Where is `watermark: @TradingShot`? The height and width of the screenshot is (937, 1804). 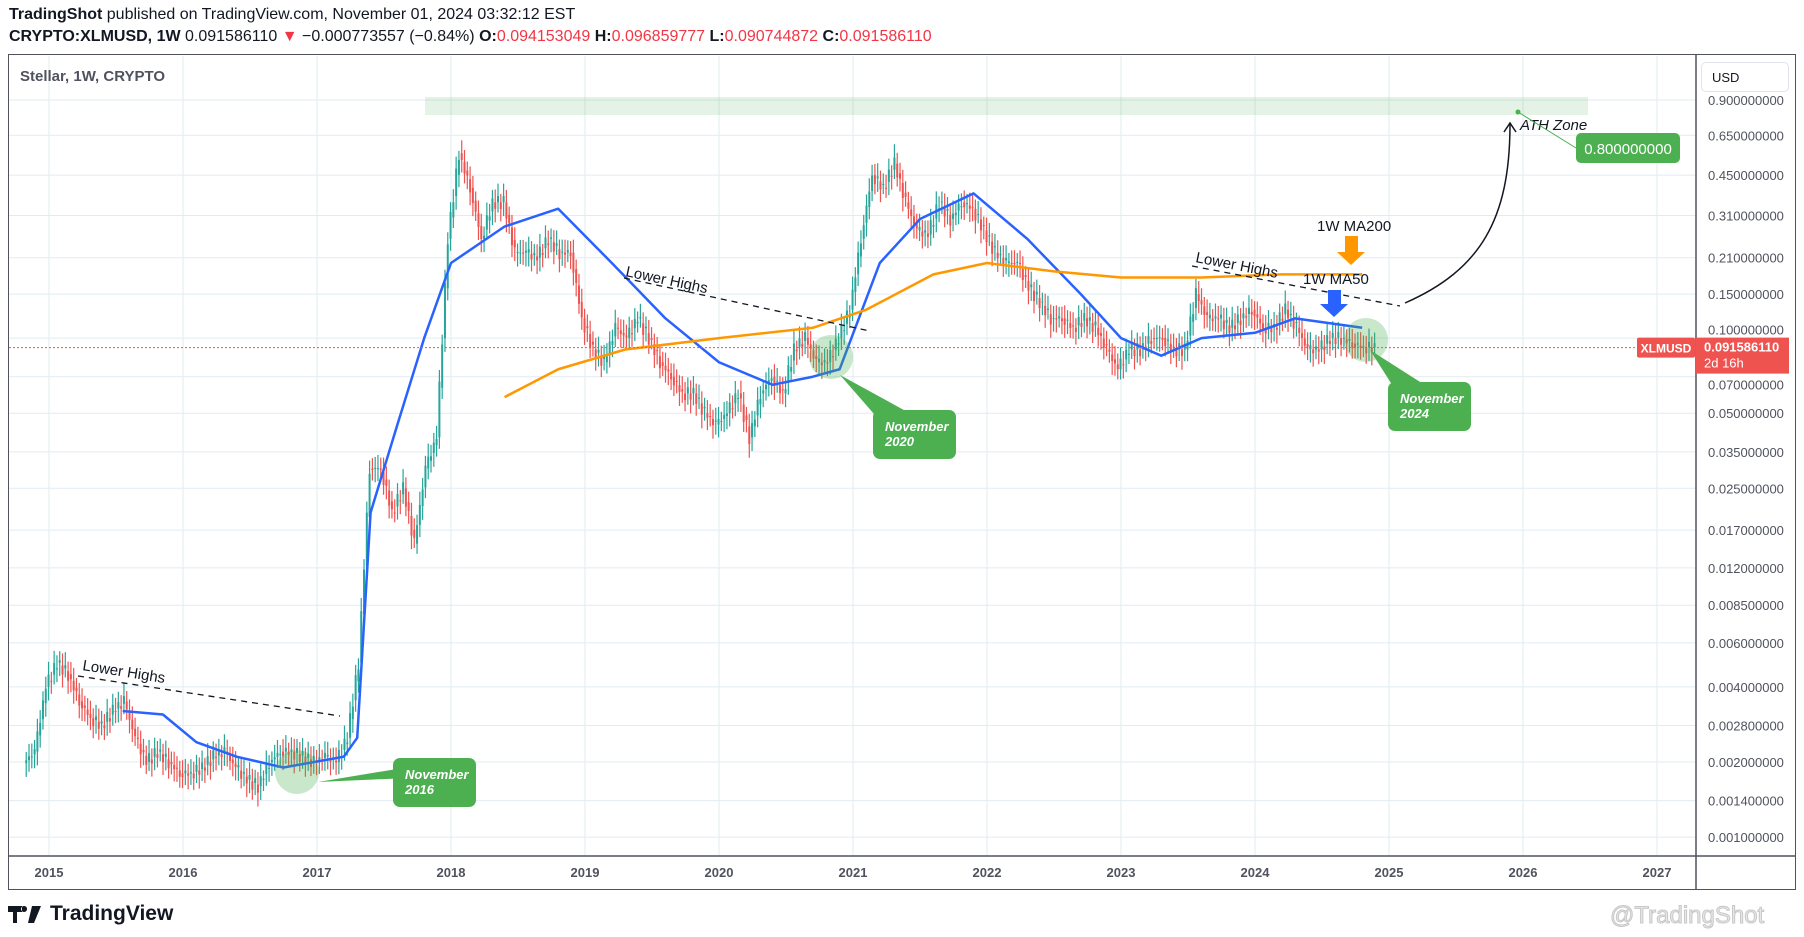 watermark: @TradingShot is located at coordinates (1687, 916).